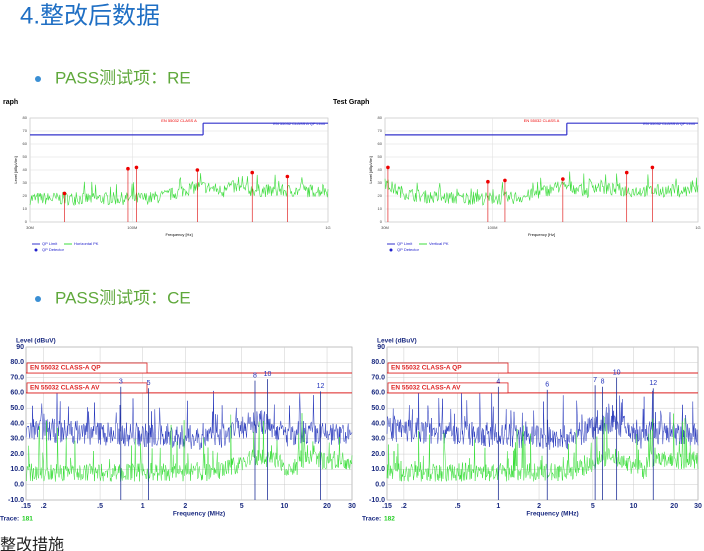  Describe the element at coordinates (255, 376) in the screenshot. I see `marker-label: 8` at that location.